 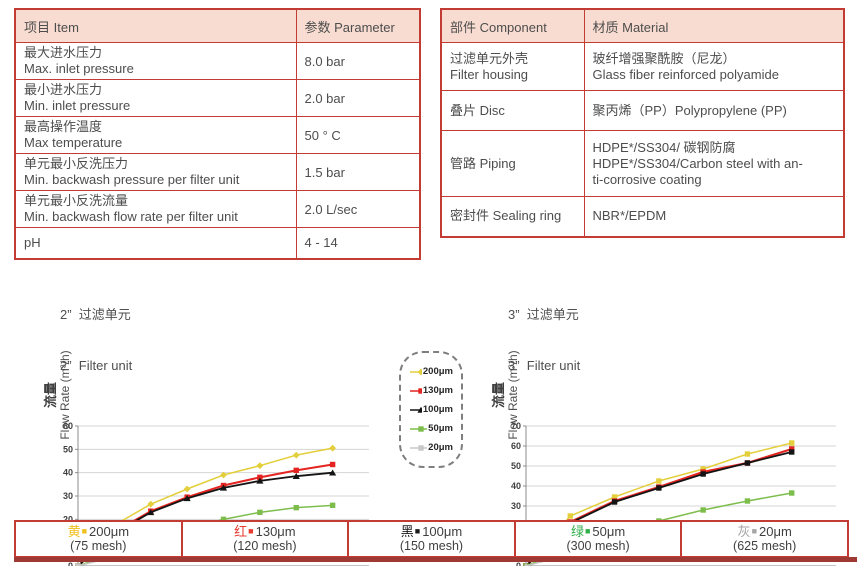 I want to click on mesh-size: 50μm, so click(x=609, y=531).